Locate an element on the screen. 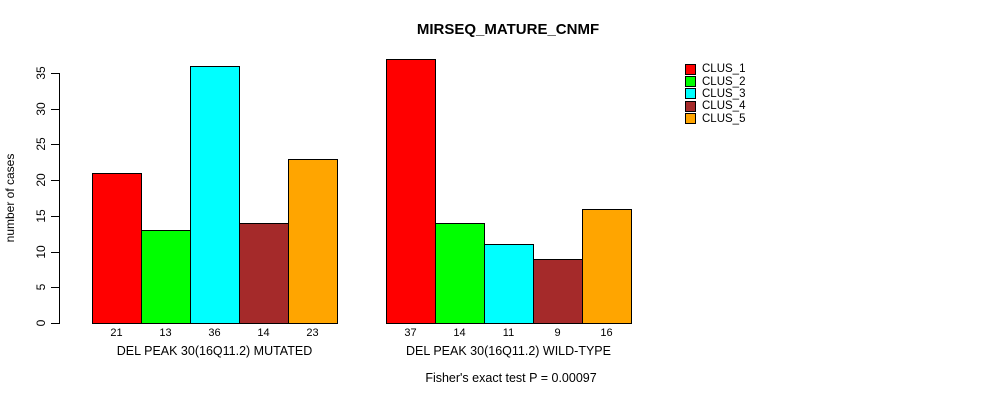 This screenshot has height=400, width=990. legend-item: CLUS_2 is located at coordinates (715, 81).